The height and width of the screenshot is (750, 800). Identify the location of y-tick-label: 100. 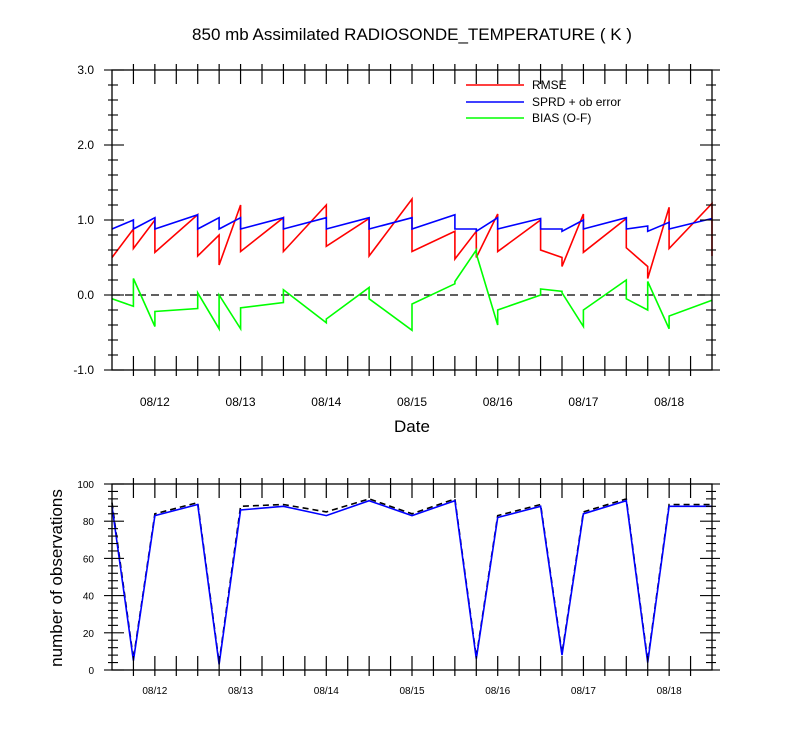
(85, 485).